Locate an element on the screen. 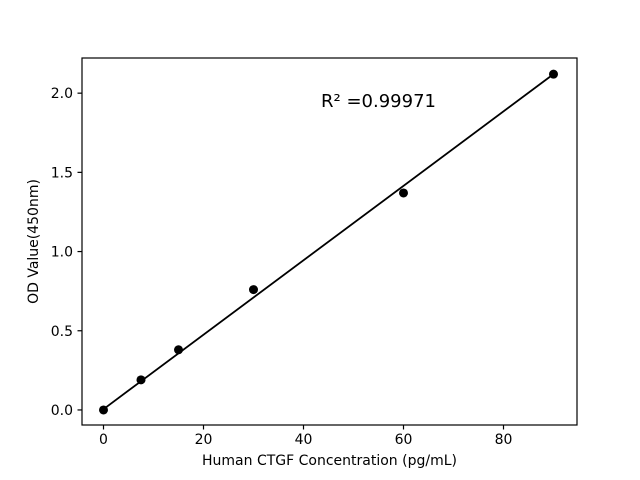 Image resolution: width=640 pixels, height=480 pixels. x-tick-label: 0 is located at coordinates (103, 440).